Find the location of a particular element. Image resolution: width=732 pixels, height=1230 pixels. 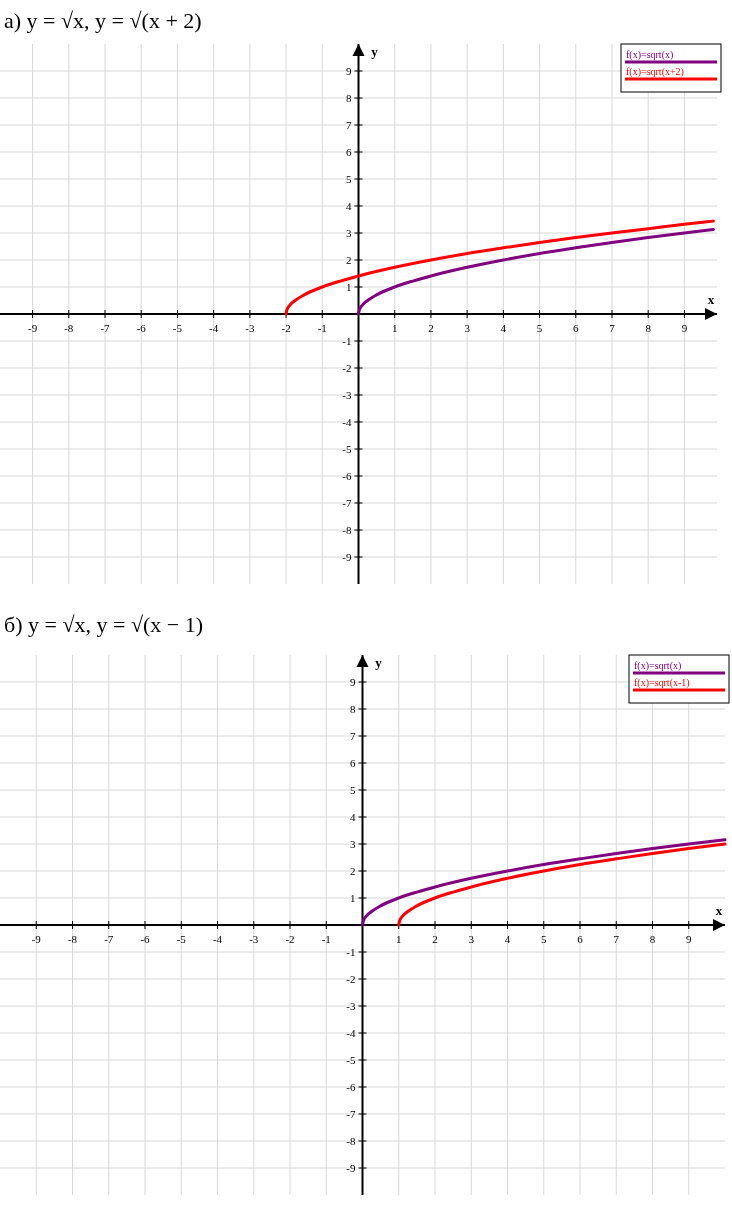

text: f(x)=sqrt(x-1) is located at coordinates (662, 683).